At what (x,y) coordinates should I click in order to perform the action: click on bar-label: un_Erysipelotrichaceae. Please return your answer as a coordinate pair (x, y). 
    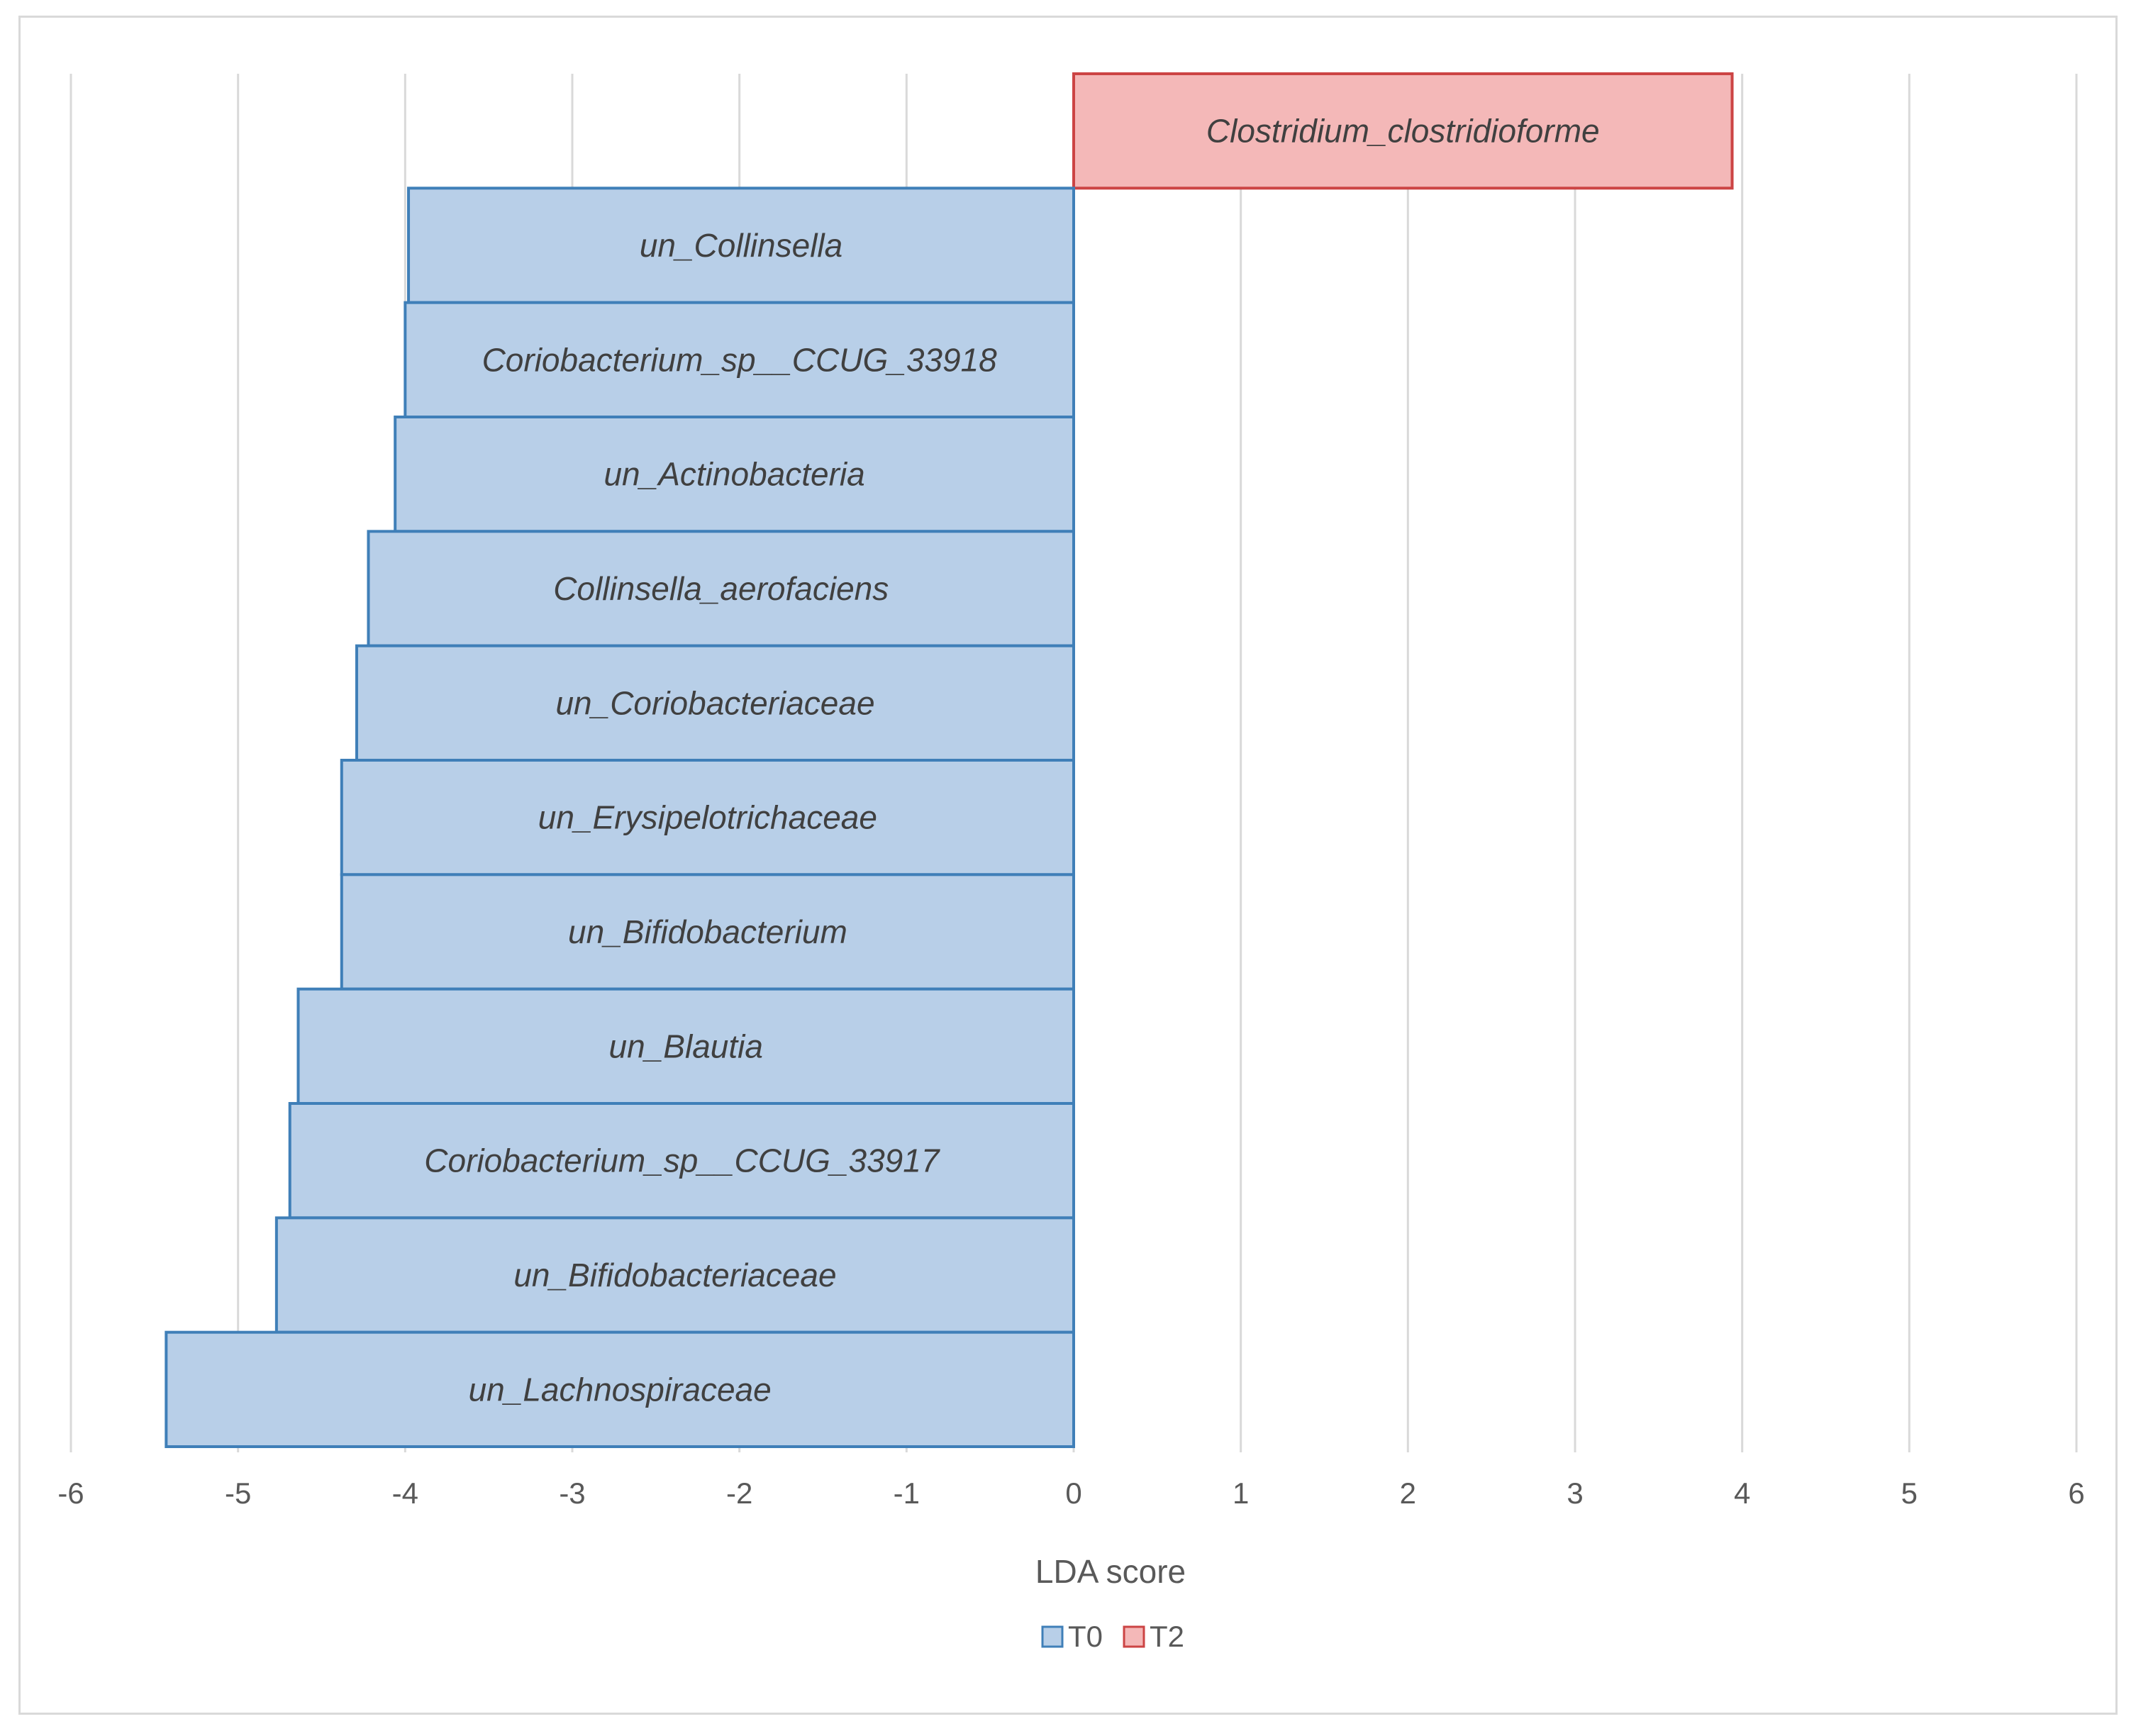
    Looking at the image, I should click on (707, 817).